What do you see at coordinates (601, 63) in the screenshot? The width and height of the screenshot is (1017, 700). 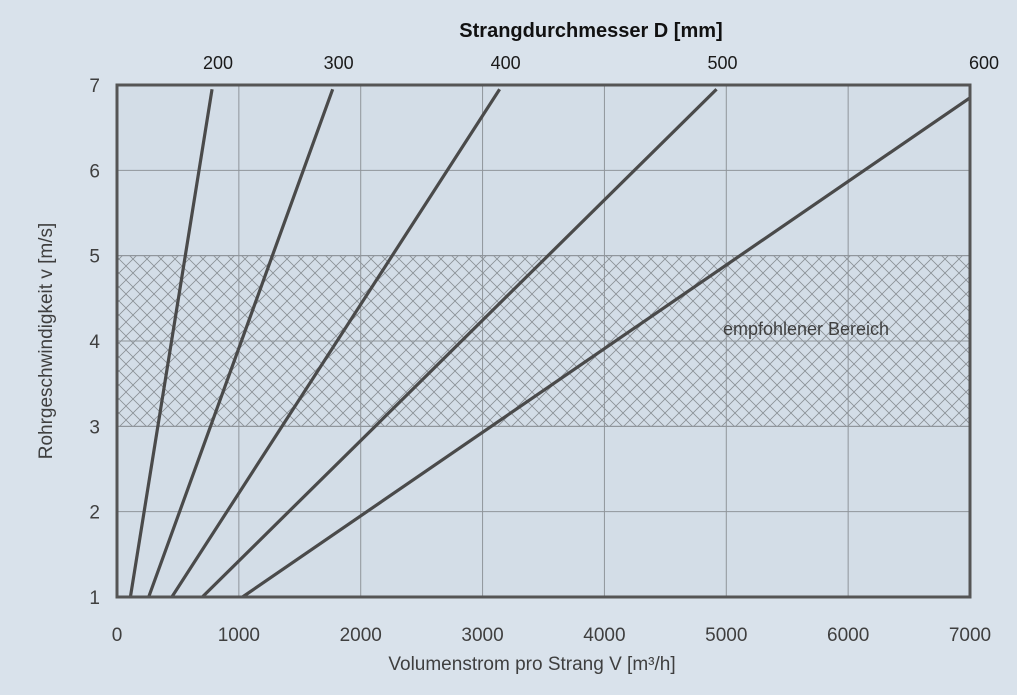 I see `series-labels: 200 300 400 500 600` at bounding box center [601, 63].